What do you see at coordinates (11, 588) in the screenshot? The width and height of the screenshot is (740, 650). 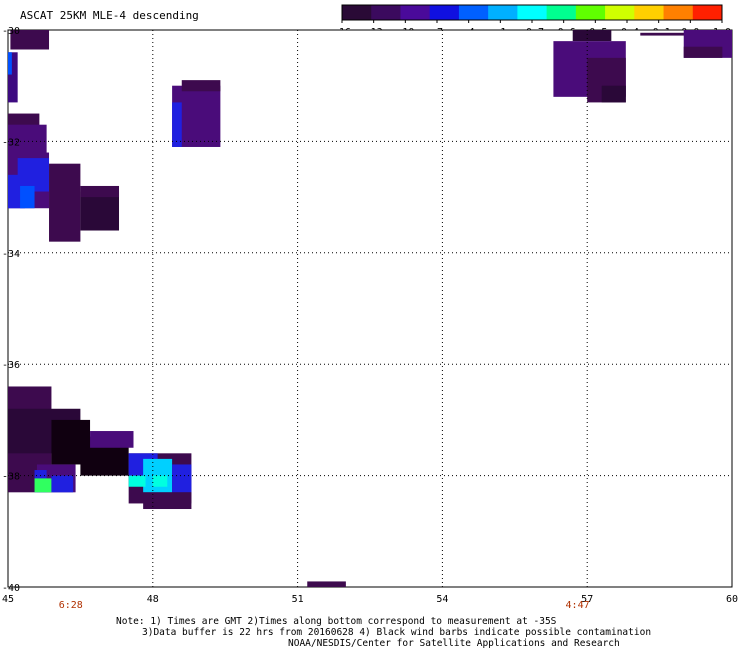 I see `latitude-label: -40` at bounding box center [11, 588].